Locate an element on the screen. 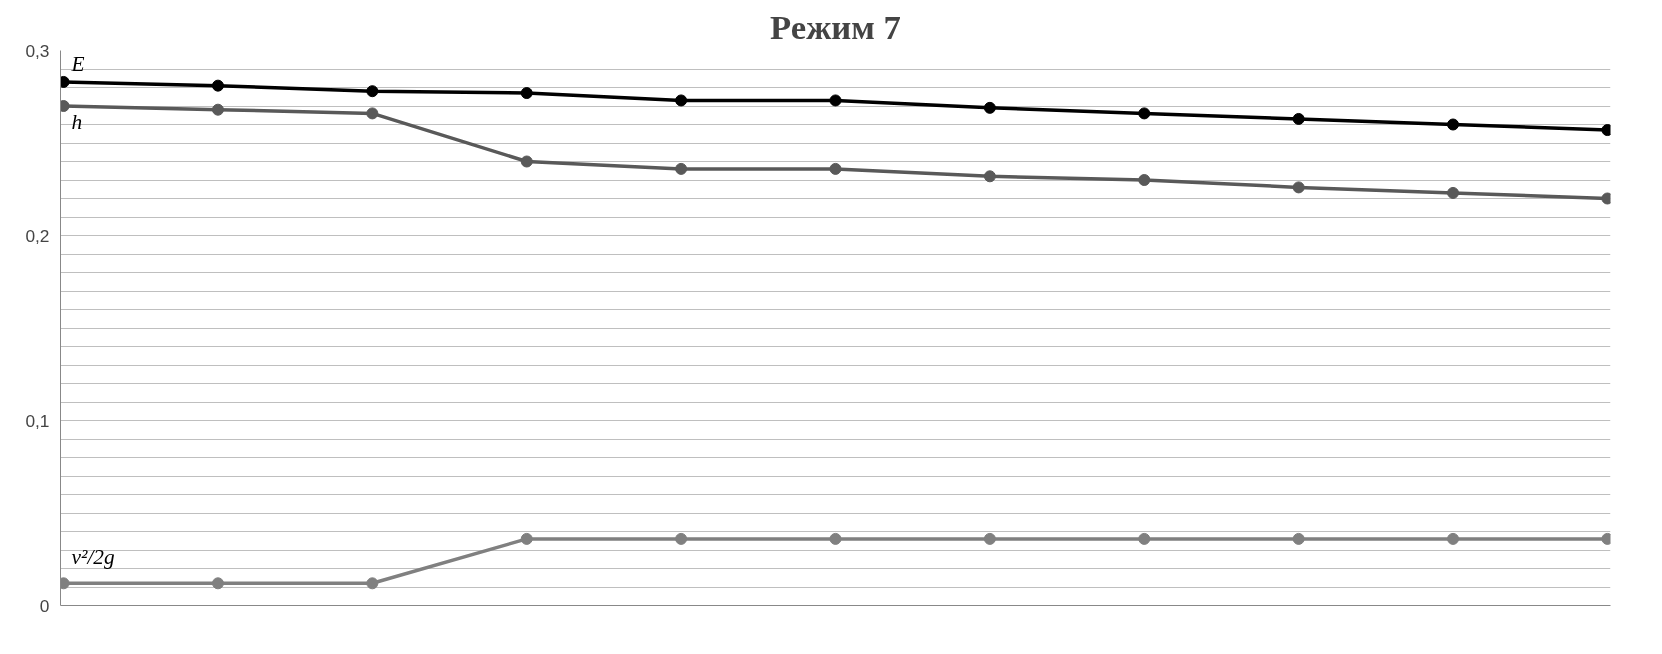  y-tick-label: 0,2 is located at coordinates (37, 235).